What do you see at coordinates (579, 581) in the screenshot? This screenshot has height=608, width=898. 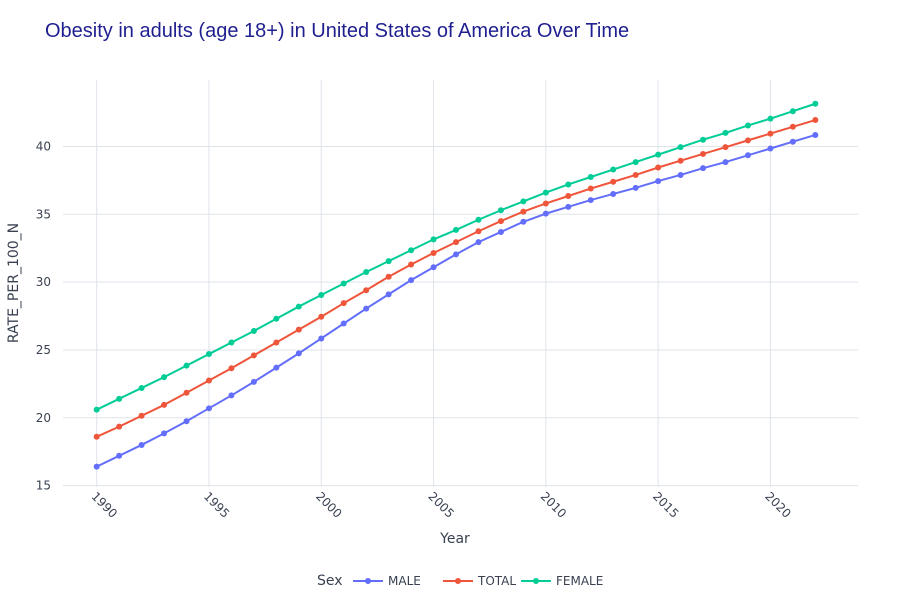 I see `legend-label-female: FEMALE` at bounding box center [579, 581].